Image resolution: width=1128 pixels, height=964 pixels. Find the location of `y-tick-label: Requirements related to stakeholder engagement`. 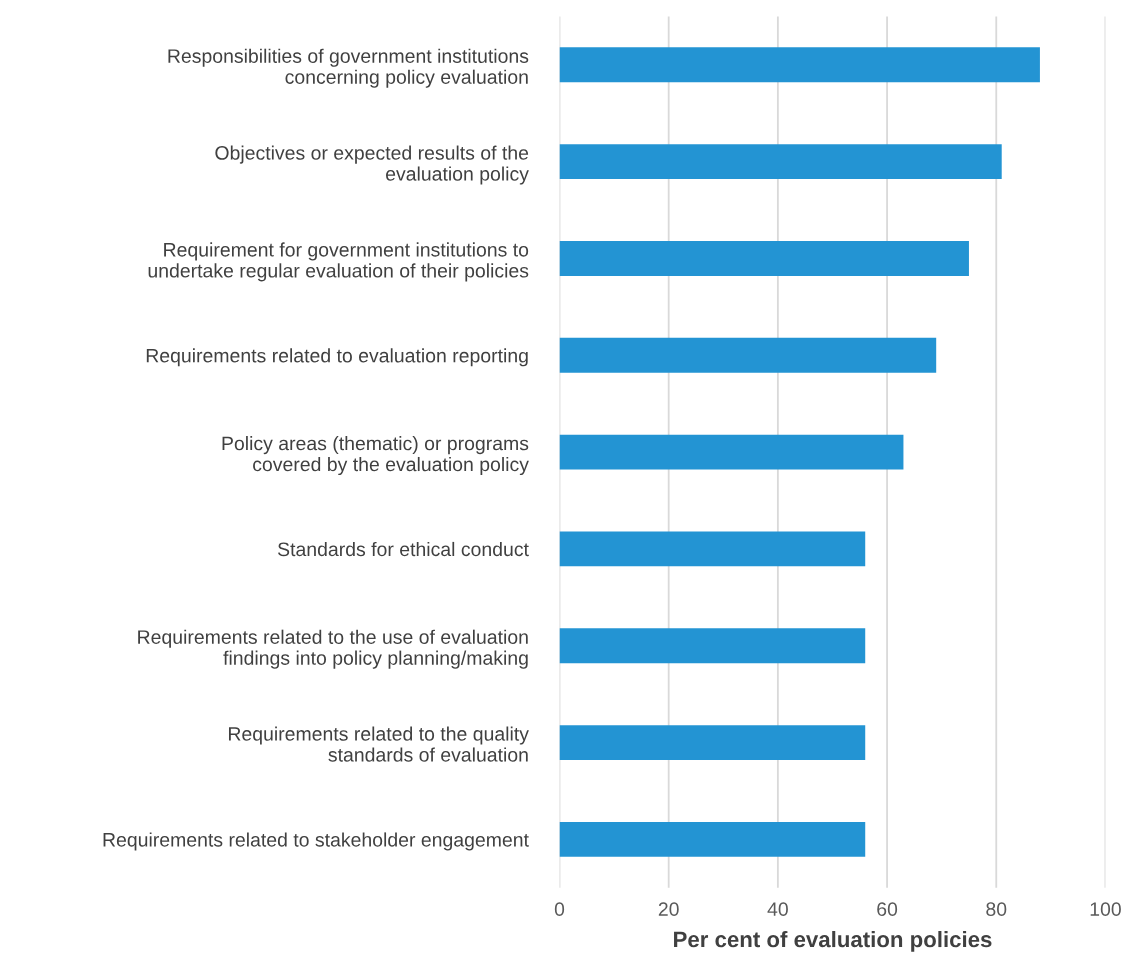

y-tick-label: Requirements related to stakeholder engagement is located at coordinates (316, 841).